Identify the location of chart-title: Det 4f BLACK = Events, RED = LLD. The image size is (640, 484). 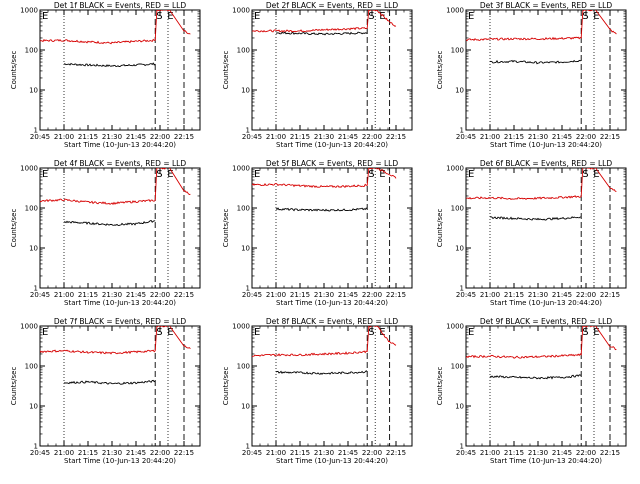
(120, 163).